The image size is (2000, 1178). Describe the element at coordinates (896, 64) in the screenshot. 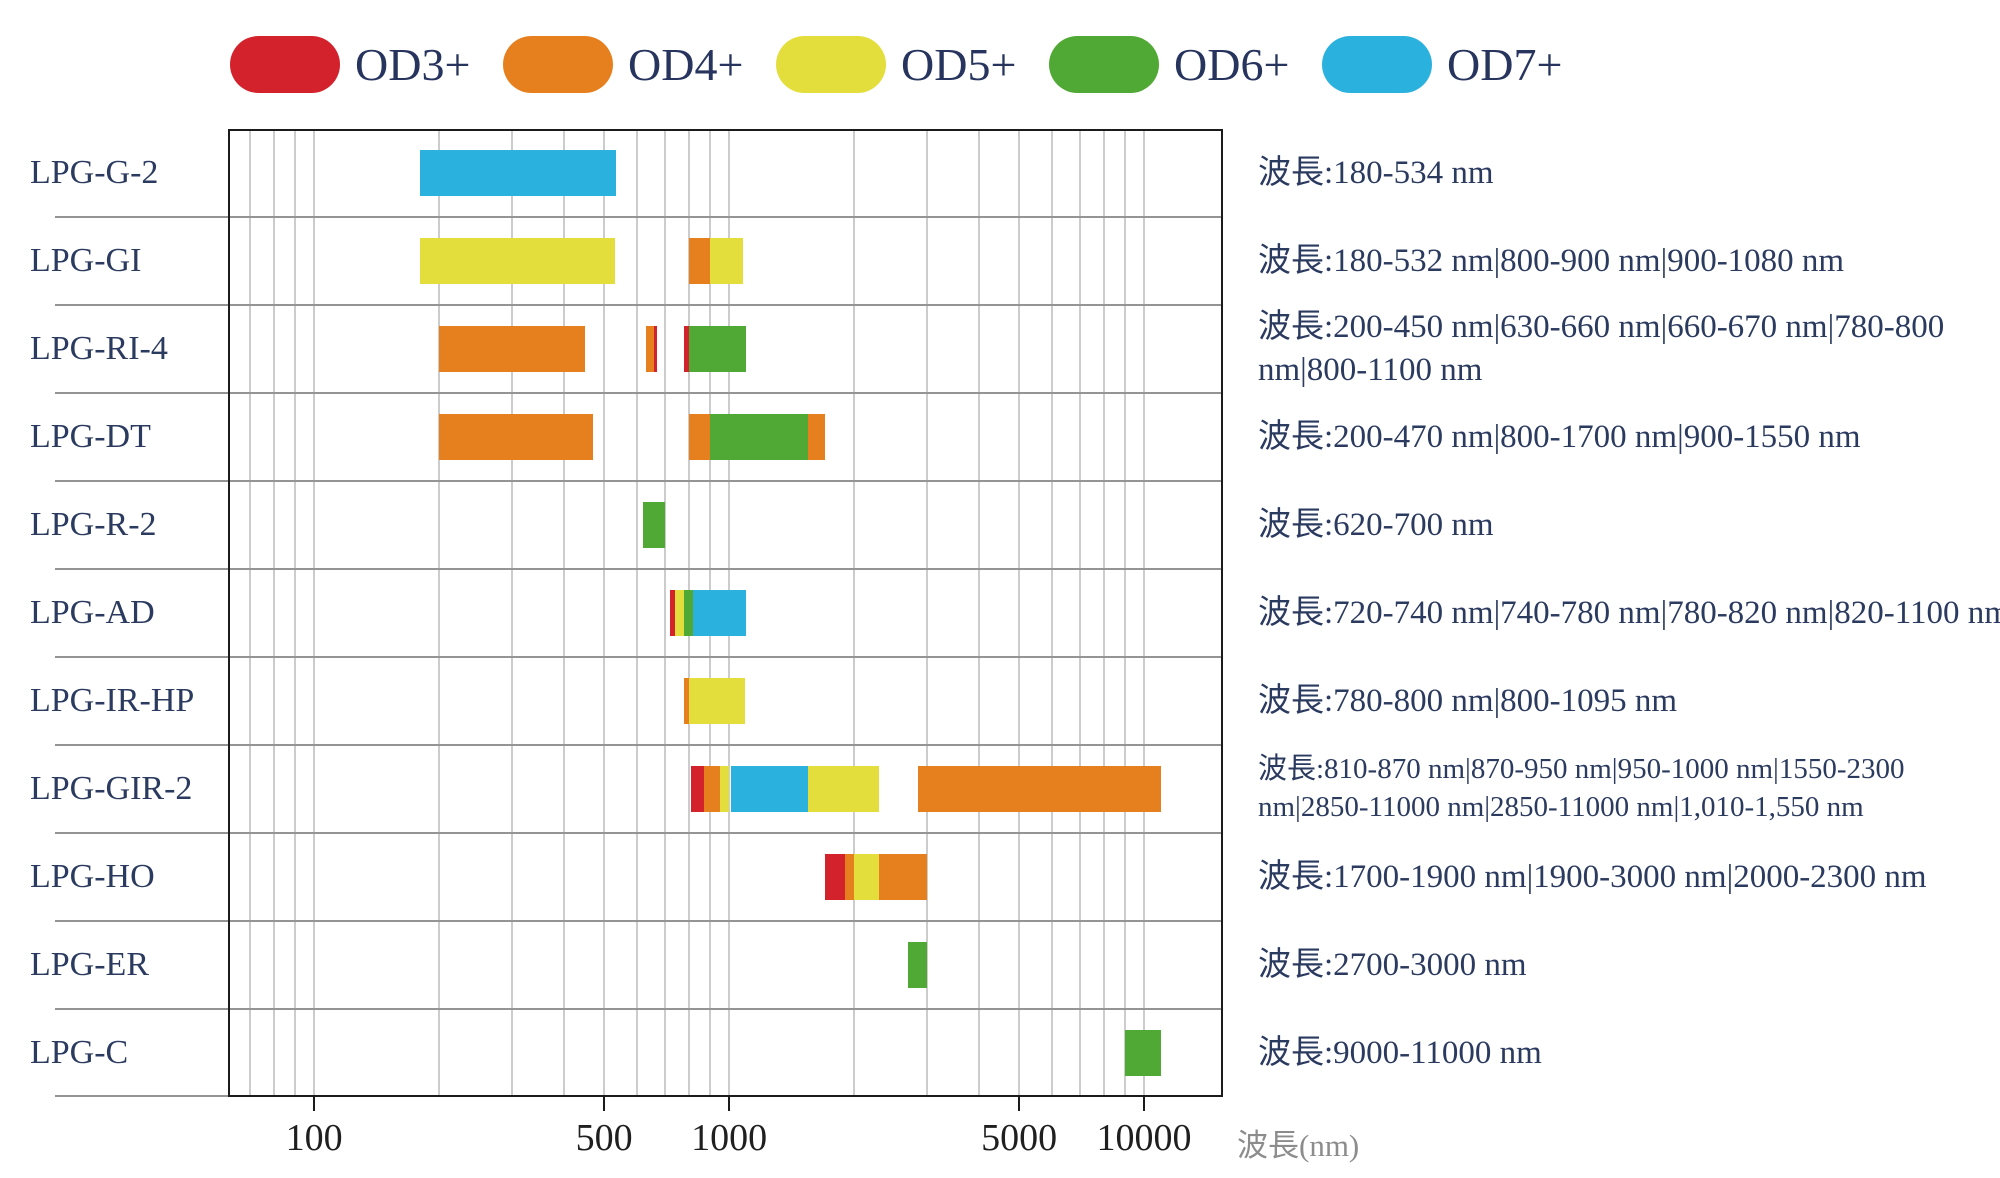

I see `legend-item-od5-: OD5+` at that location.